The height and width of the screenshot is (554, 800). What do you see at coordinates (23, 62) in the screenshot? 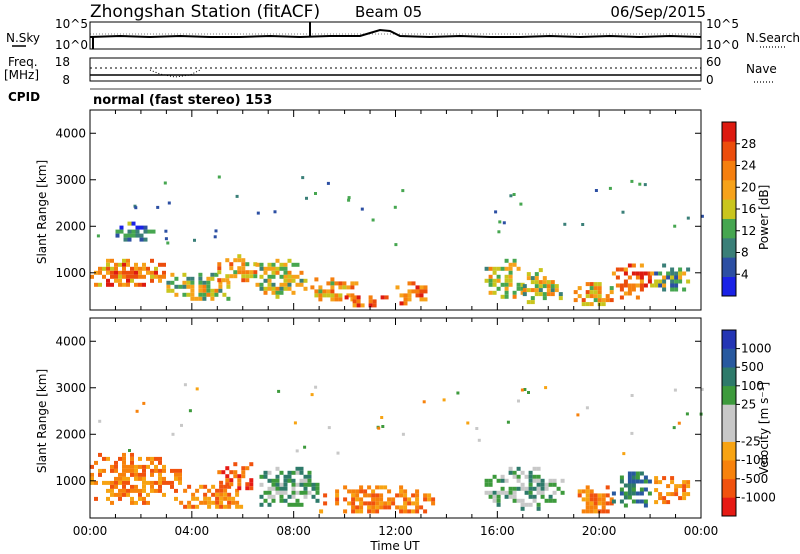
I see `freq-label: Freq.` at bounding box center [23, 62].